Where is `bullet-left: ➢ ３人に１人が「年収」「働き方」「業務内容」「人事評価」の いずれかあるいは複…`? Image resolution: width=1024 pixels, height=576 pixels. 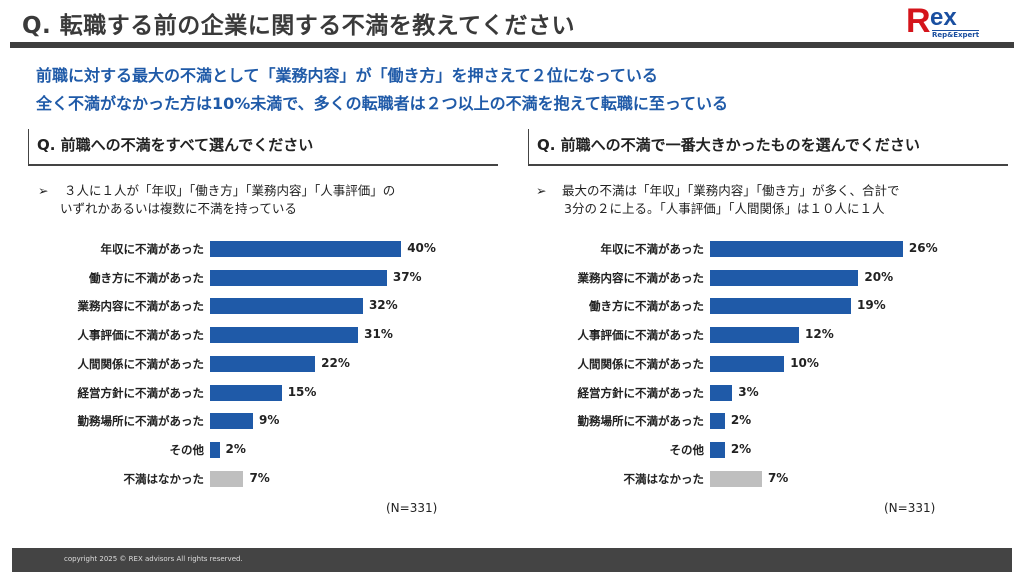 bullet-left: ➢ ３人に１人が「年収」「働き方」「業務内容」「人事評価」の いずれかあるいは複… is located at coordinates (217, 199).